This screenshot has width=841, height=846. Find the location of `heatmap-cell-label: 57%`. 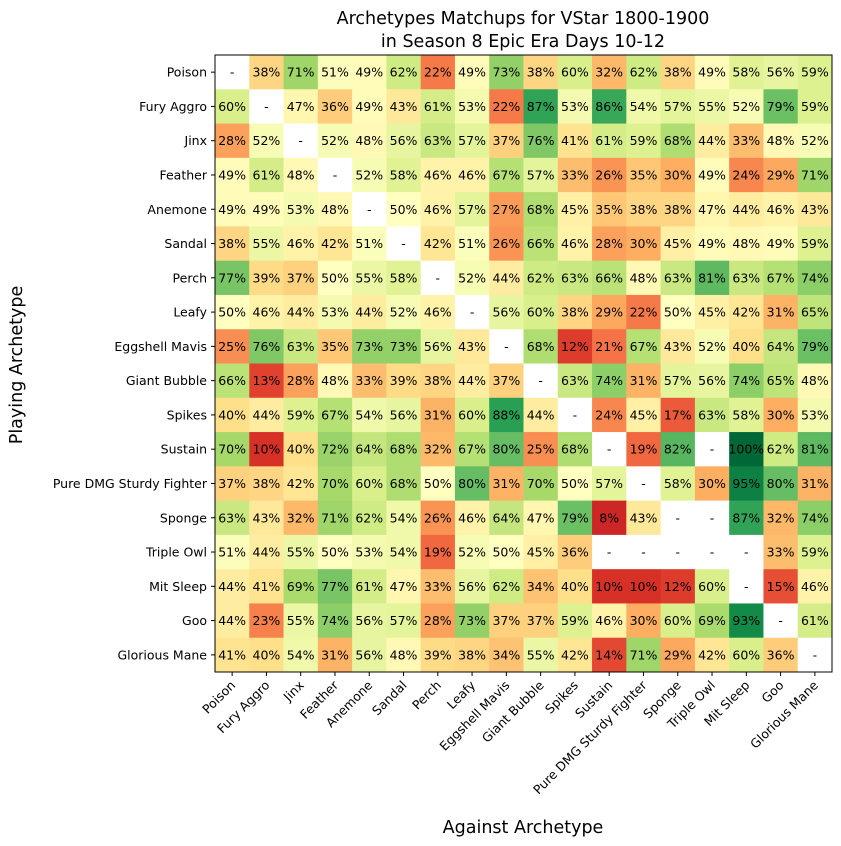

heatmap-cell-label: 57% is located at coordinates (404, 620).